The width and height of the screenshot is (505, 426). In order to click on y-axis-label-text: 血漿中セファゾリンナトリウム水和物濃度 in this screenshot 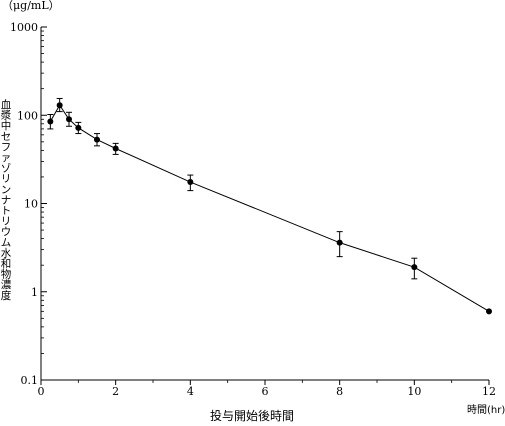, I will do `click(6, 200)`.